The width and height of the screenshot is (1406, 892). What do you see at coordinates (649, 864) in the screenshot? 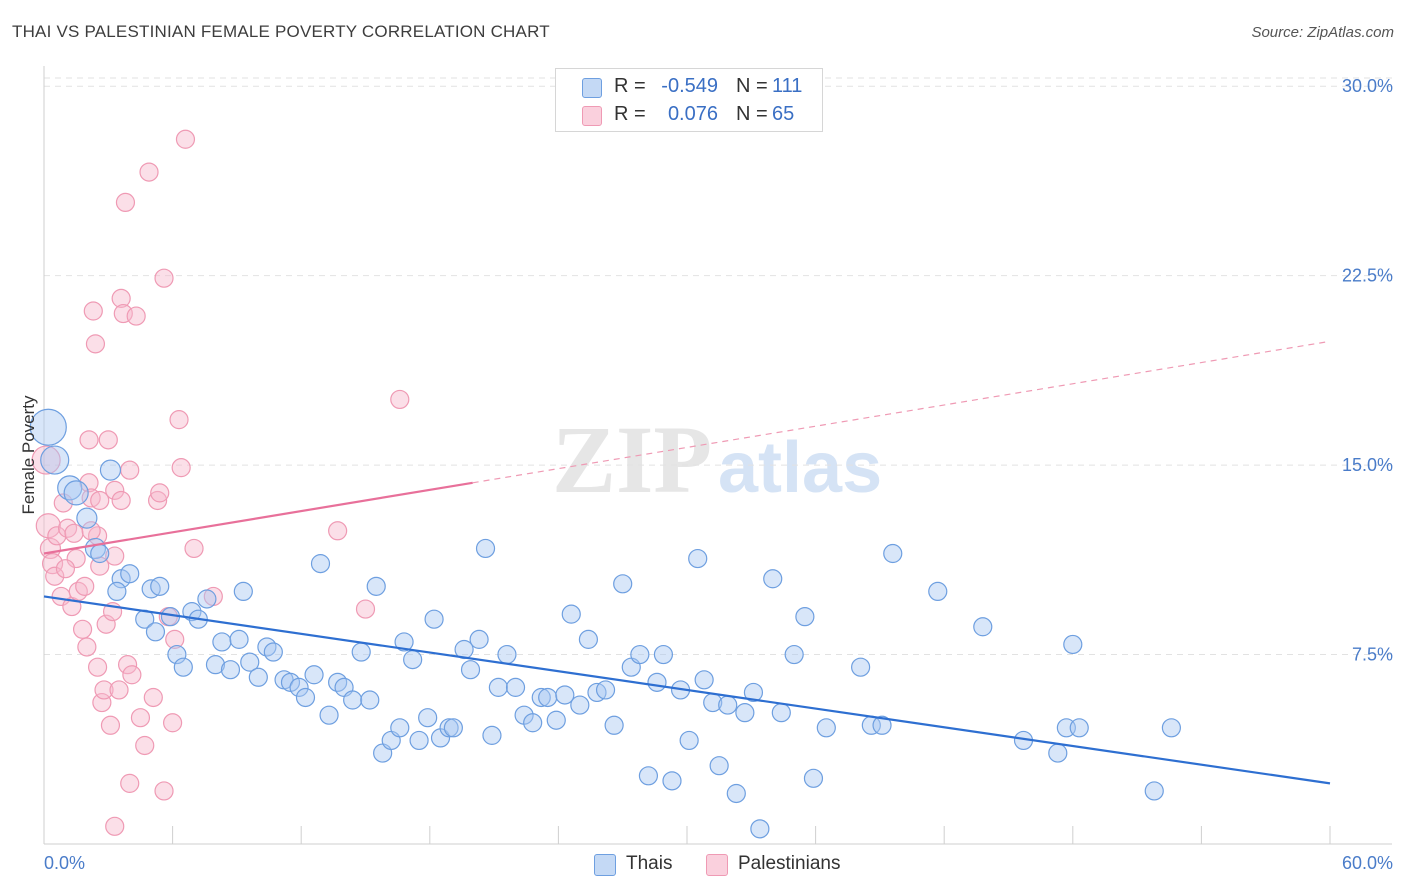
I see `legend-item-thais: Thais` at bounding box center [649, 864].